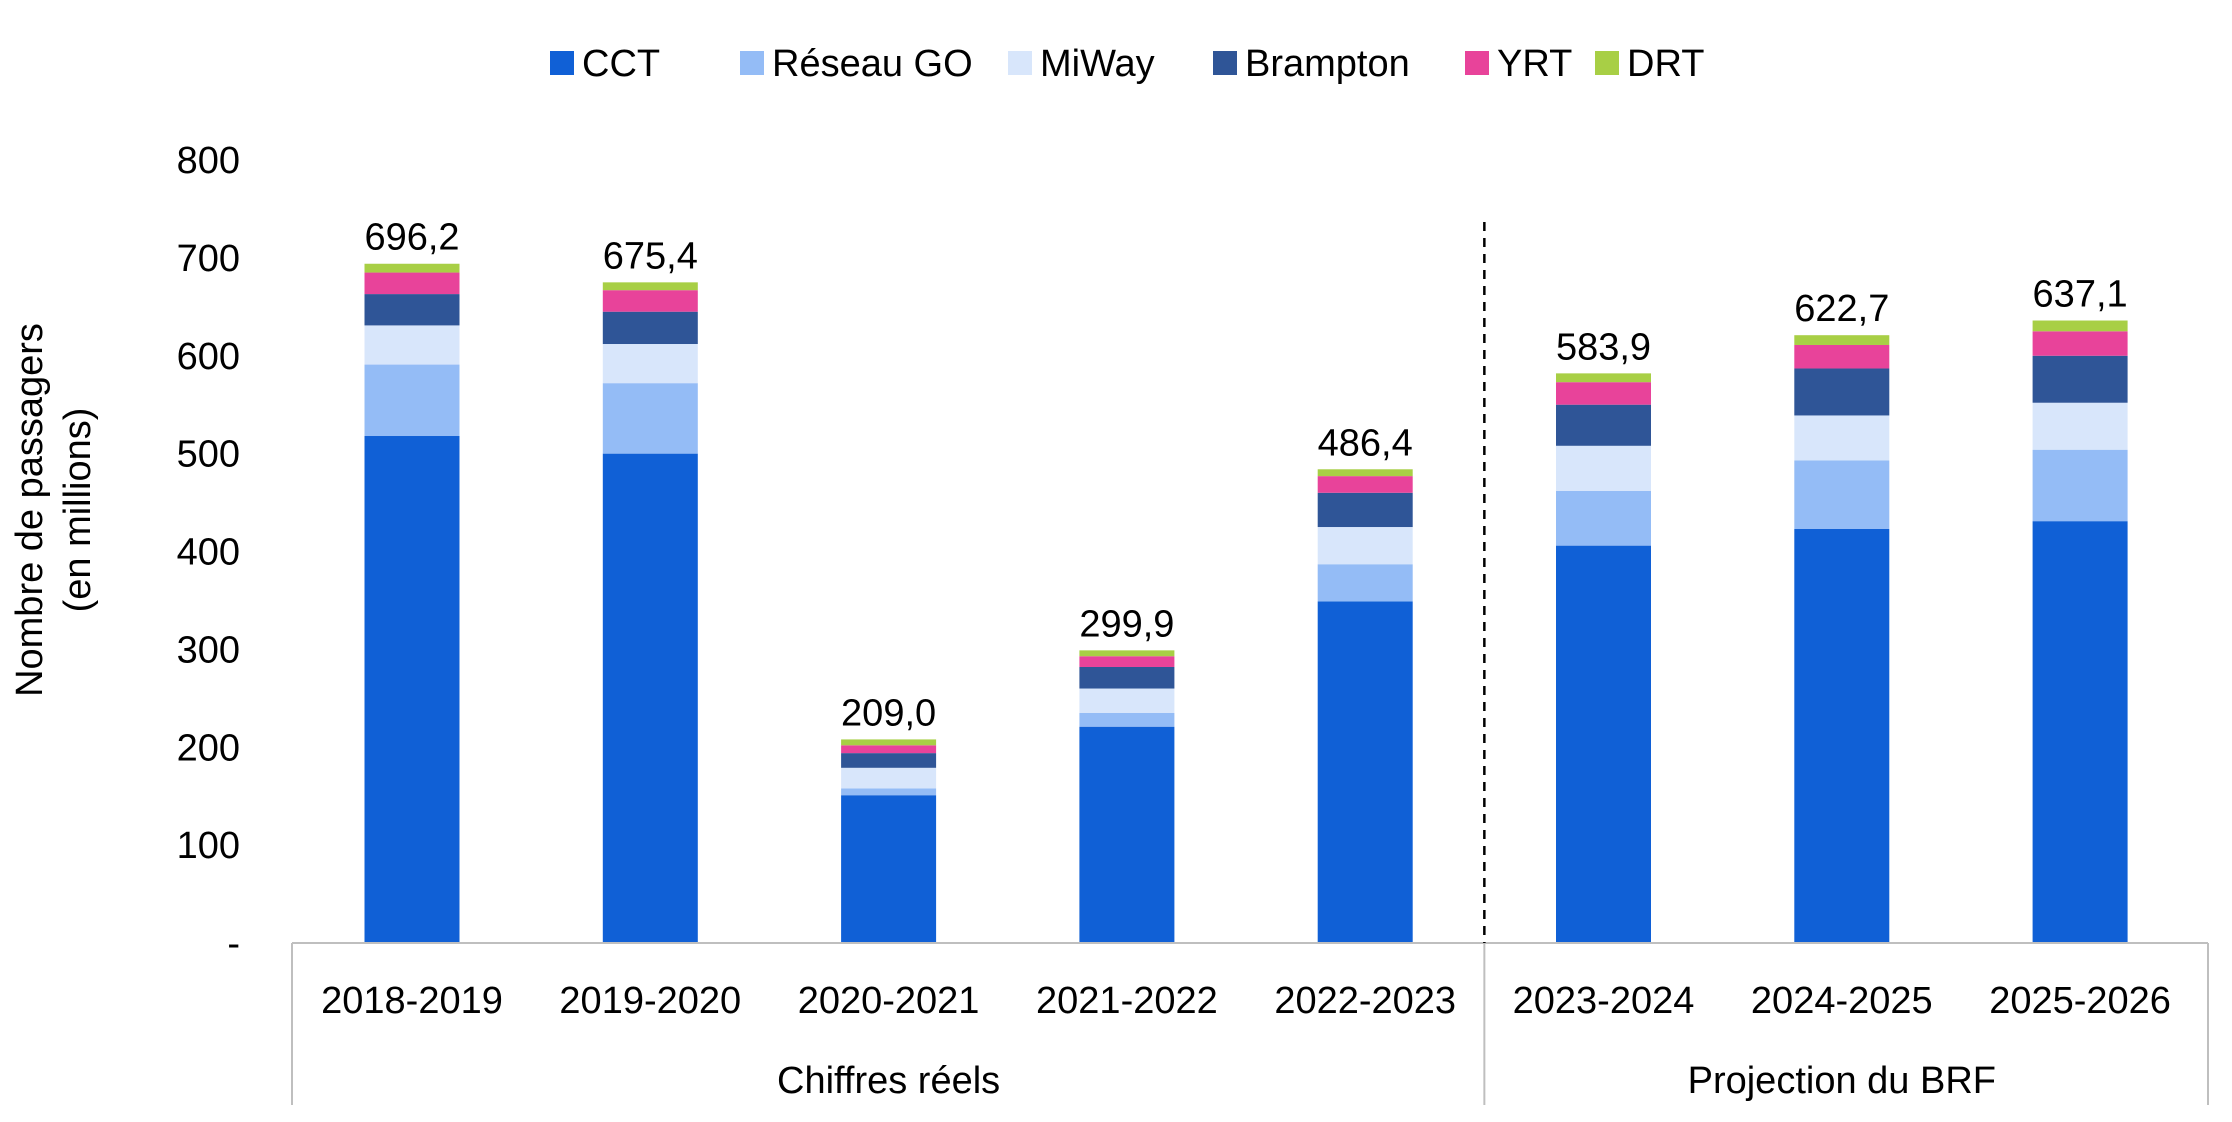 This screenshot has width=2232, height=1122. What do you see at coordinates (1842, 735) in the screenshot?
I see `bar-segment-cct-2024-2025` at bounding box center [1842, 735].